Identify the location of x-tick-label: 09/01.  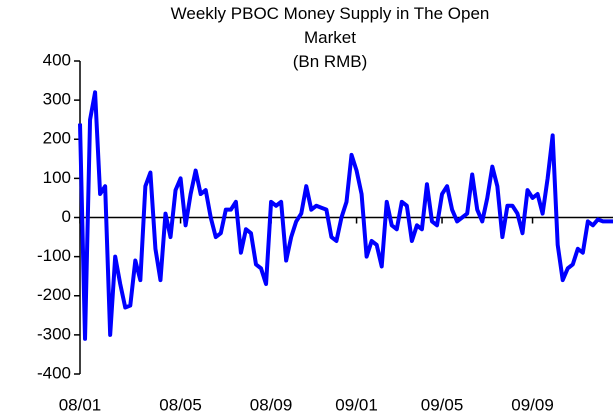
(356, 404).